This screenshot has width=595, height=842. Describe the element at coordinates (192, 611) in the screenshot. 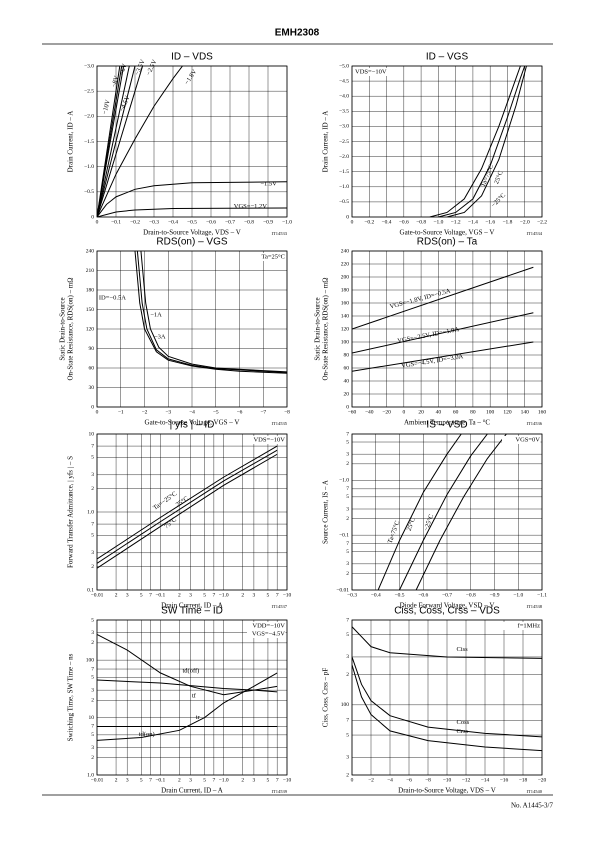

I see `chart-title: SW Time – ID` at that location.